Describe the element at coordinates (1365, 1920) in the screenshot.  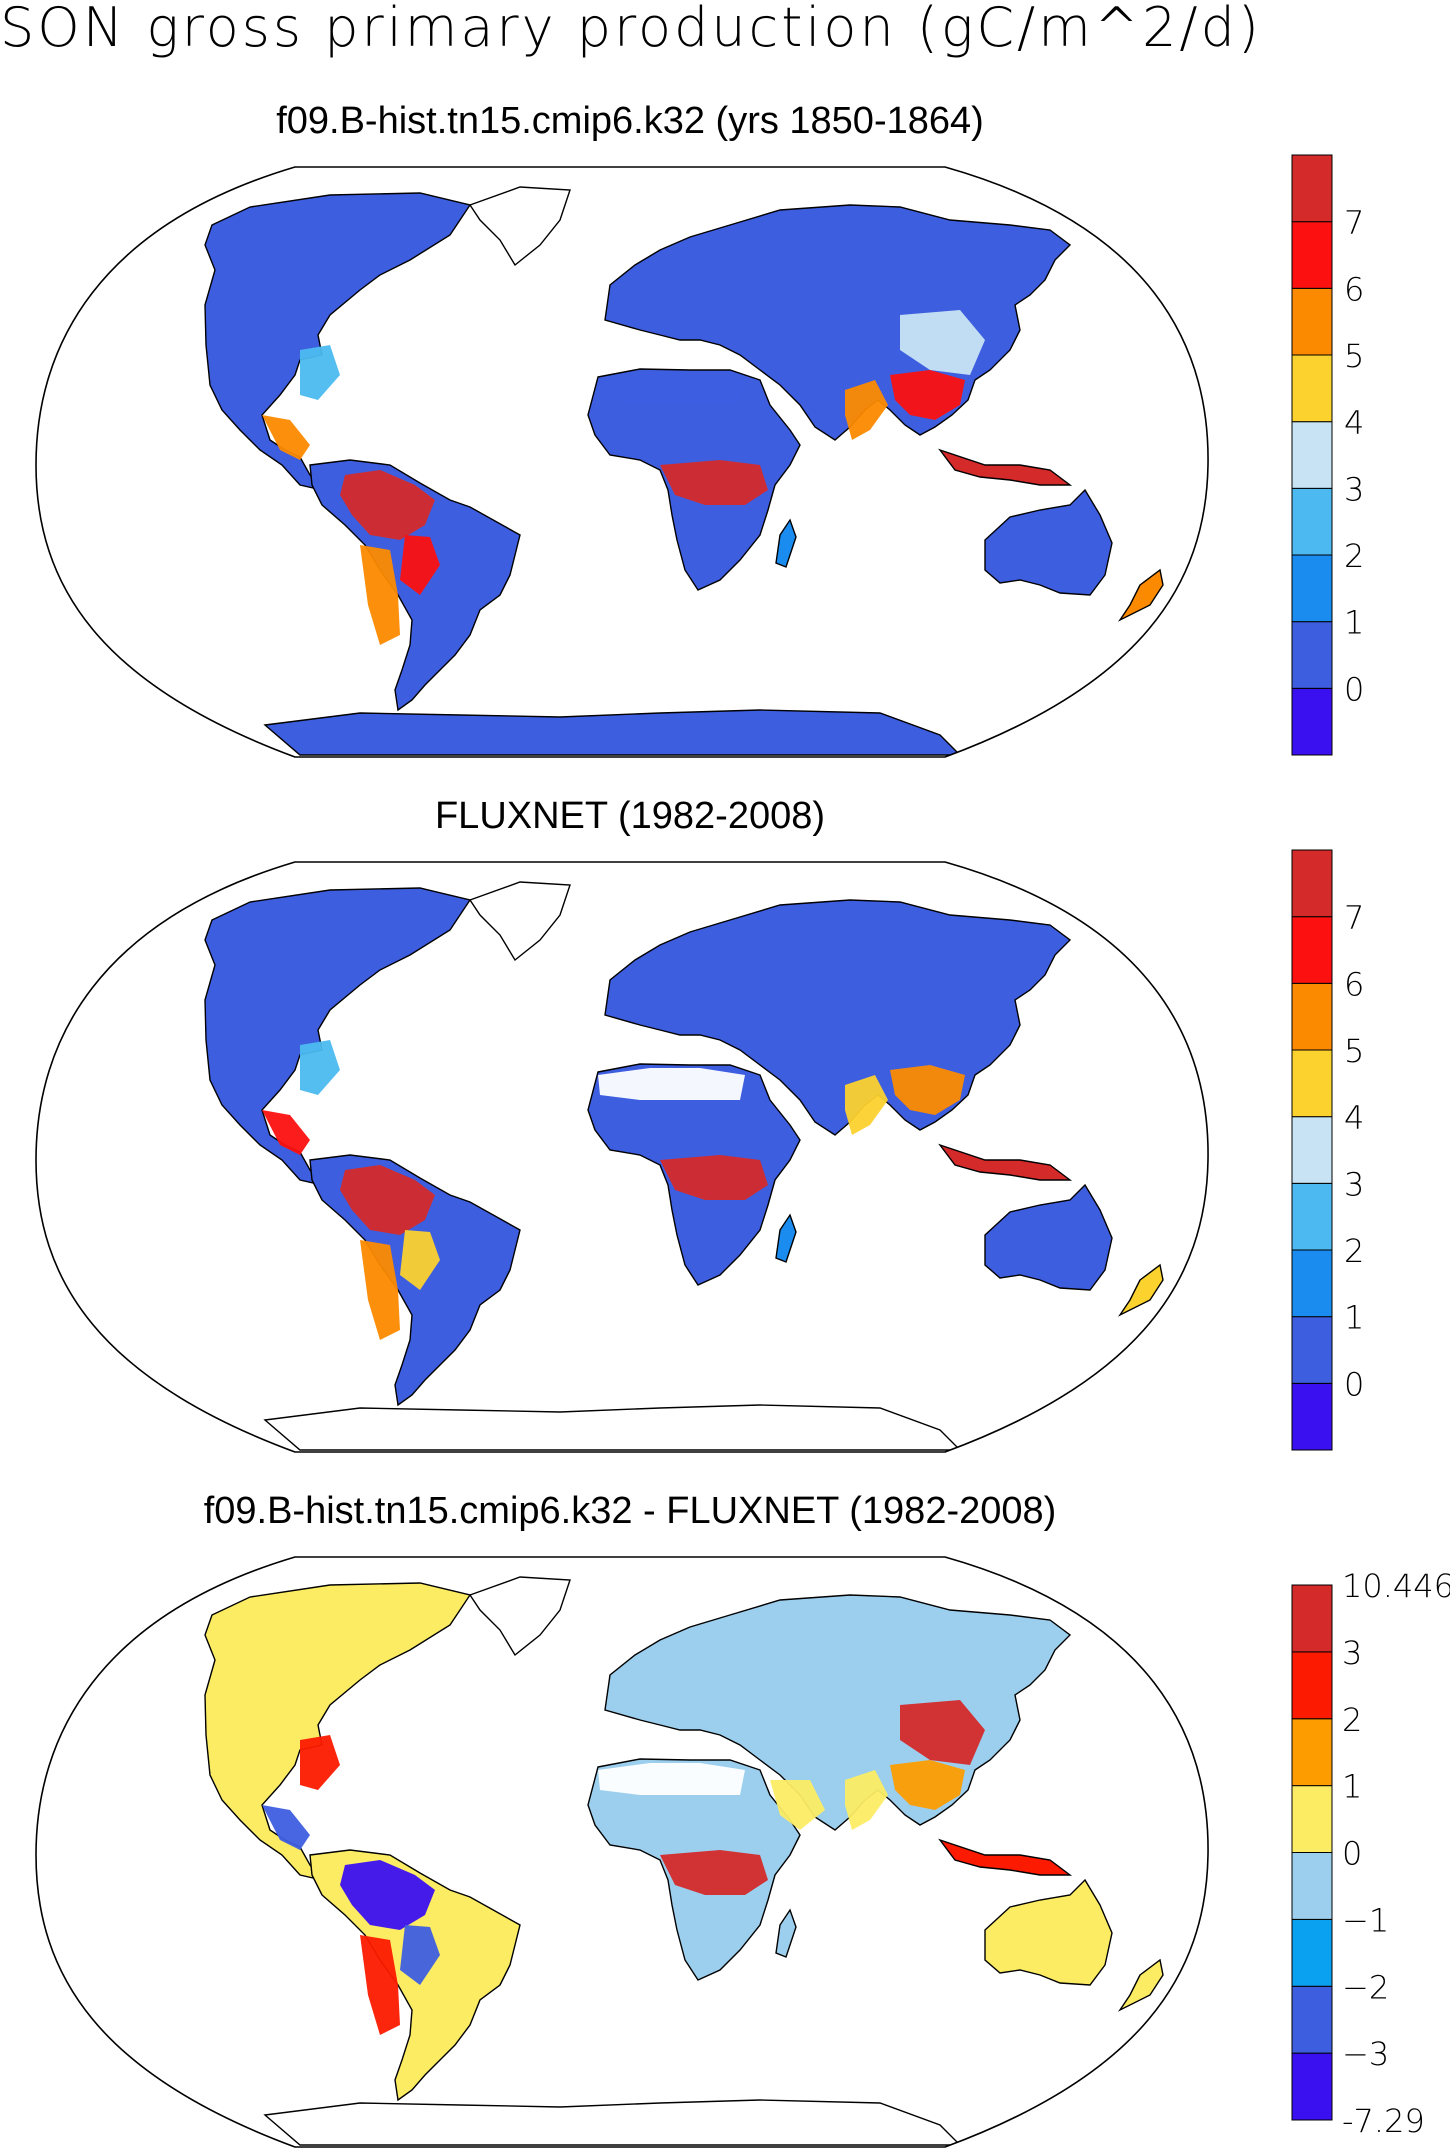
I see `colorbar-tick-label: −1` at that location.